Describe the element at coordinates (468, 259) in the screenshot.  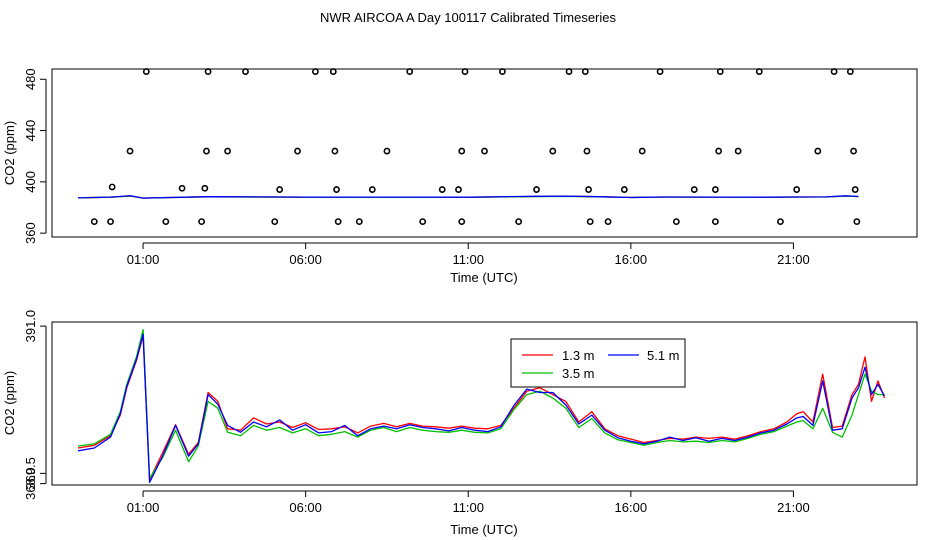
I see `top-x-tick-label: 11:00` at that location.